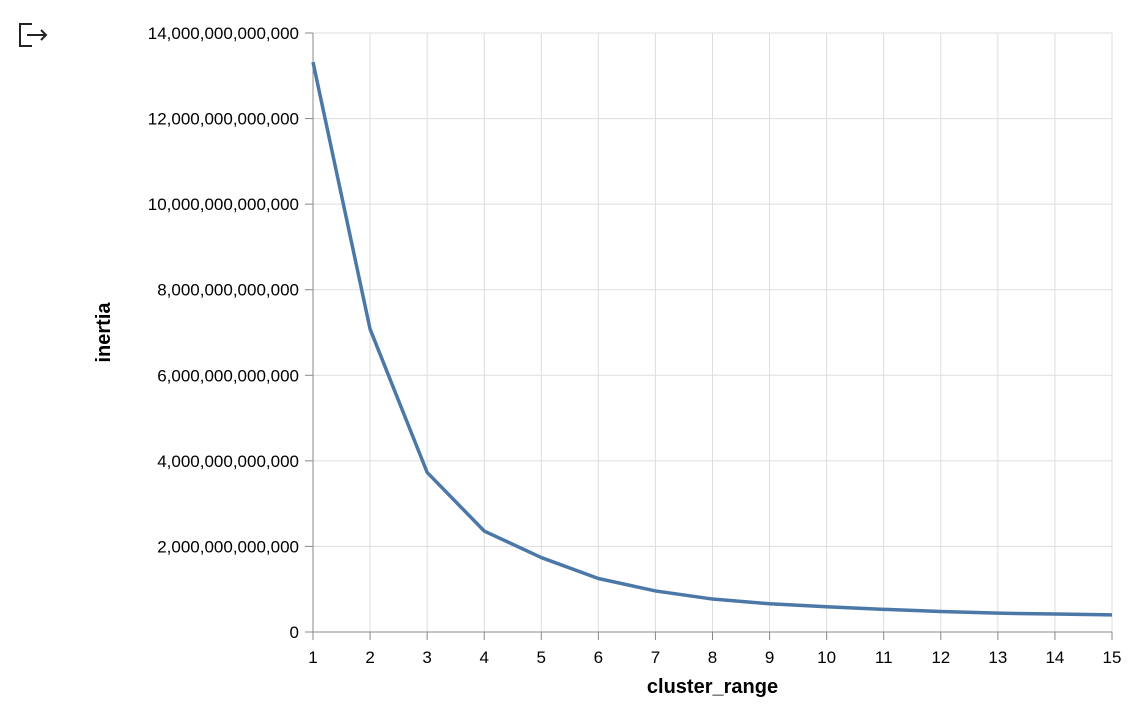 This screenshot has width=1142, height=712. Describe the element at coordinates (223, 204) in the screenshot. I see `y-tick-label: 10,000,000,000,000` at that location.